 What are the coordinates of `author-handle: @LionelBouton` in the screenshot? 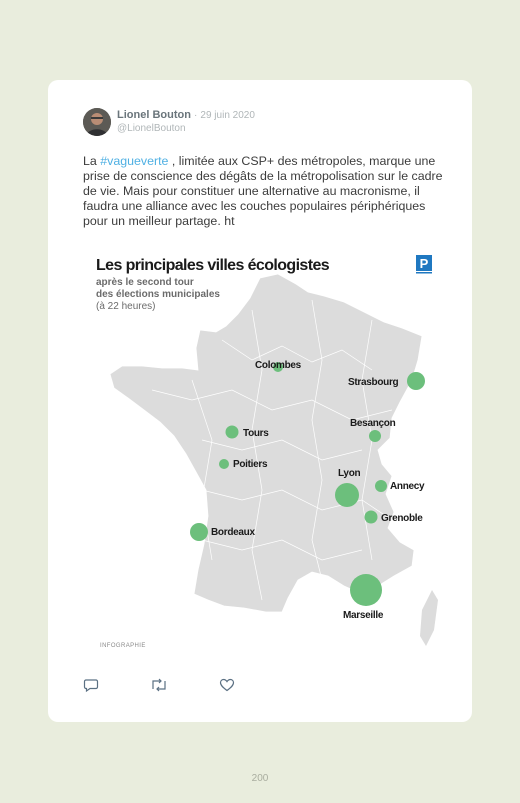 It's located at (151, 128).